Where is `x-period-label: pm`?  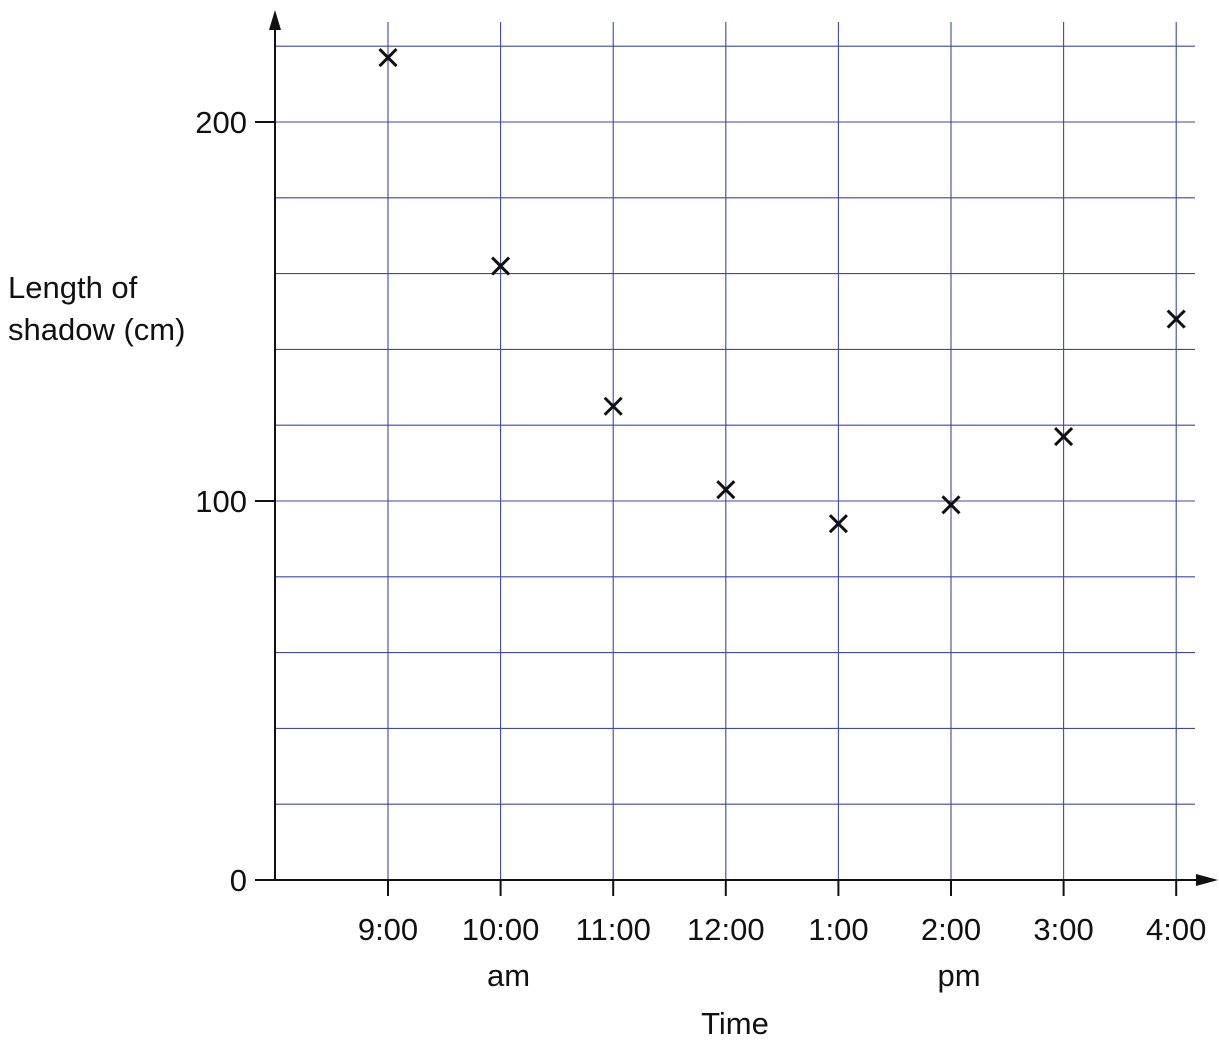 x-period-label: pm is located at coordinates (958, 975).